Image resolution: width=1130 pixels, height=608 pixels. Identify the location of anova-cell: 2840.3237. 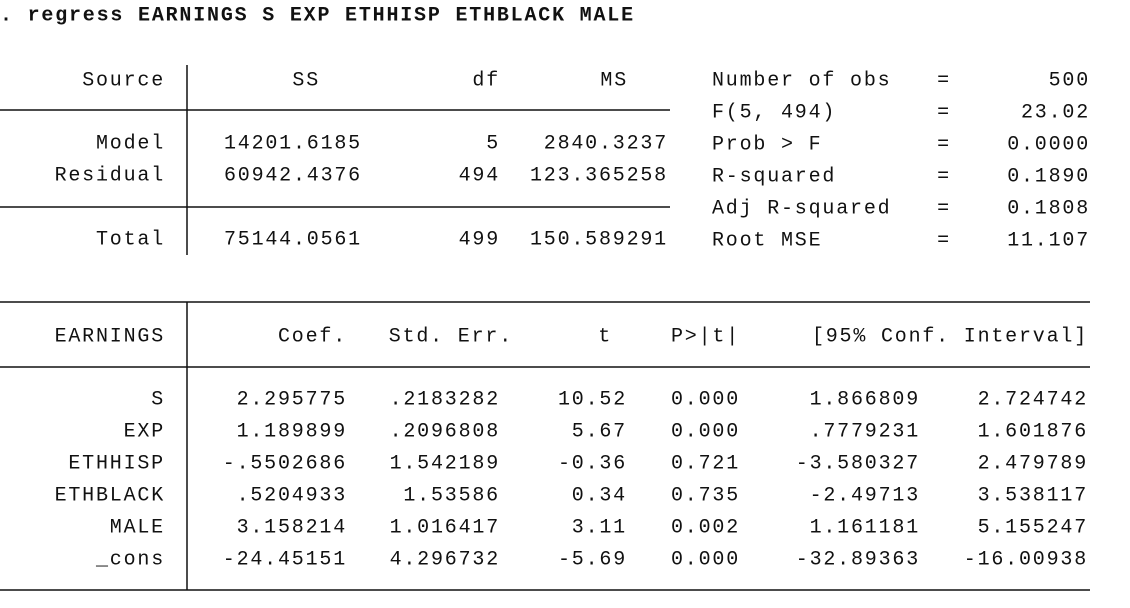
(606, 143).